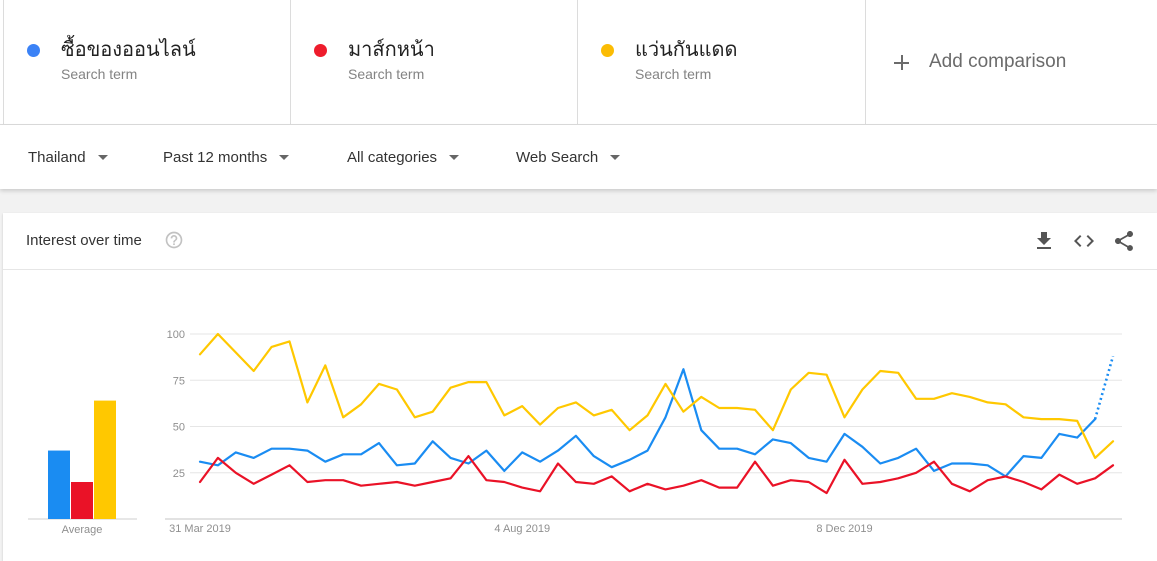 The image size is (1157, 561). What do you see at coordinates (82, 468) in the screenshot?
I see `average-bar-chart: Average` at bounding box center [82, 468].